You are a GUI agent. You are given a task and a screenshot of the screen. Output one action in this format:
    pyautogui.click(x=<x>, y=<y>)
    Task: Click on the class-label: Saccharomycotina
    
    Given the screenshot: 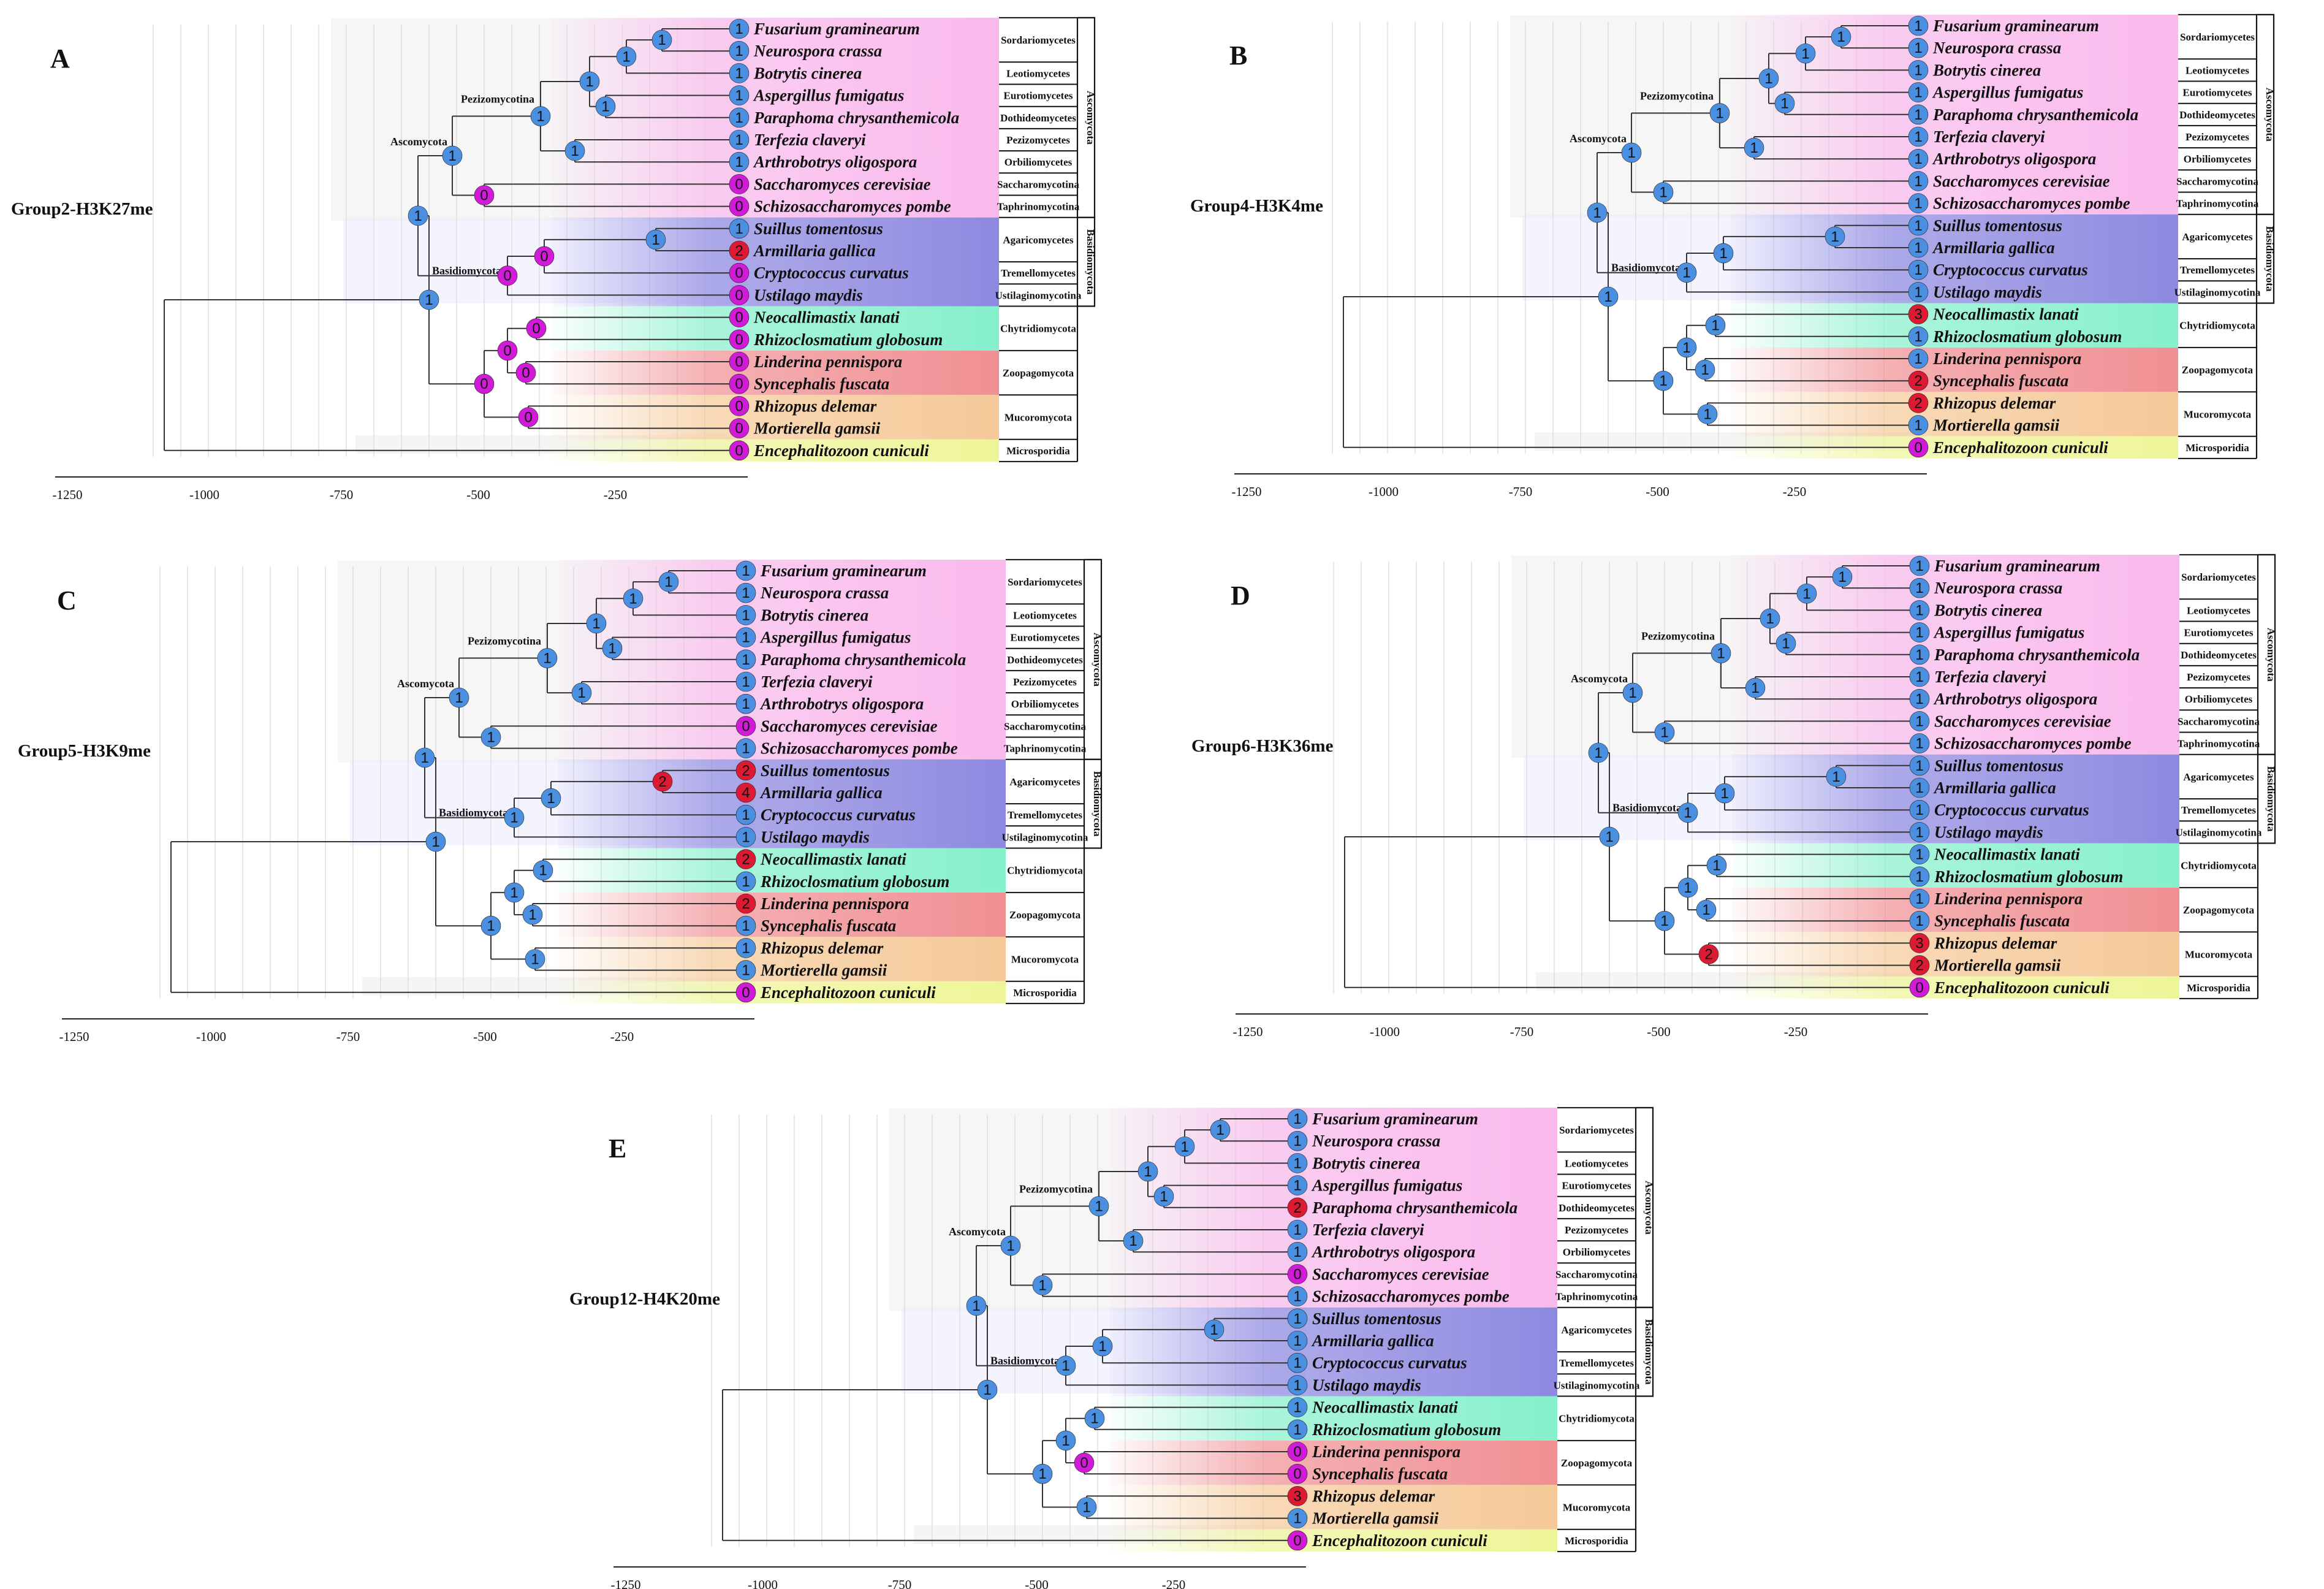 What is the action you would take?
    pyautogui.click(x=1038, y=184)
    